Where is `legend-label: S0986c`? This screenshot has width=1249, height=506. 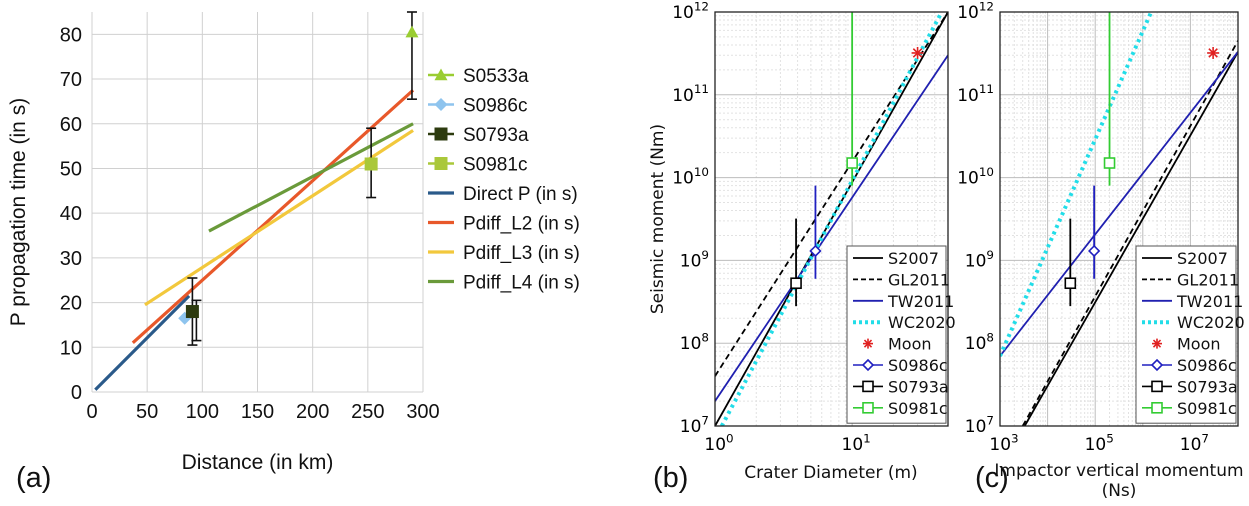 legend-label: S0986c is located at coordinates (1207, 365).